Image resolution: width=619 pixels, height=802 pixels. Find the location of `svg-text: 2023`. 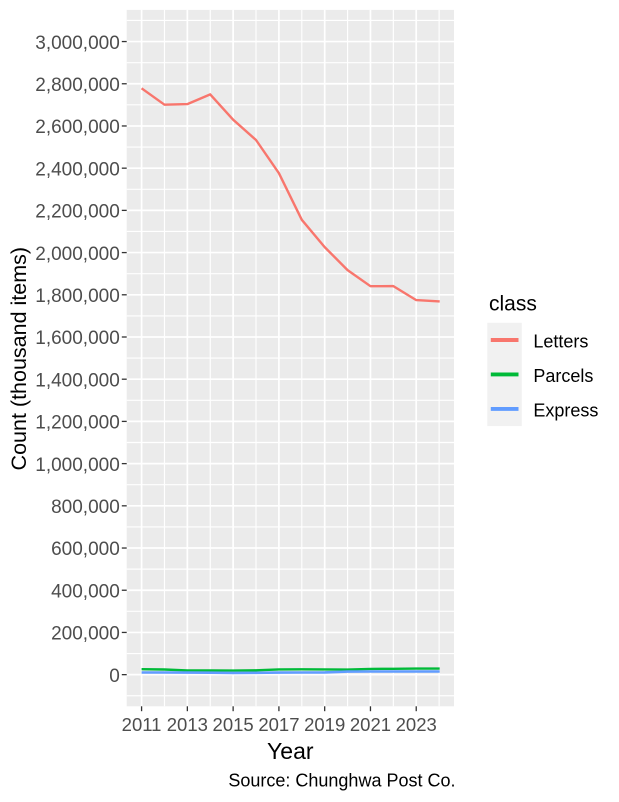

svg-text: 2023 is located at coordinates (416, 724).